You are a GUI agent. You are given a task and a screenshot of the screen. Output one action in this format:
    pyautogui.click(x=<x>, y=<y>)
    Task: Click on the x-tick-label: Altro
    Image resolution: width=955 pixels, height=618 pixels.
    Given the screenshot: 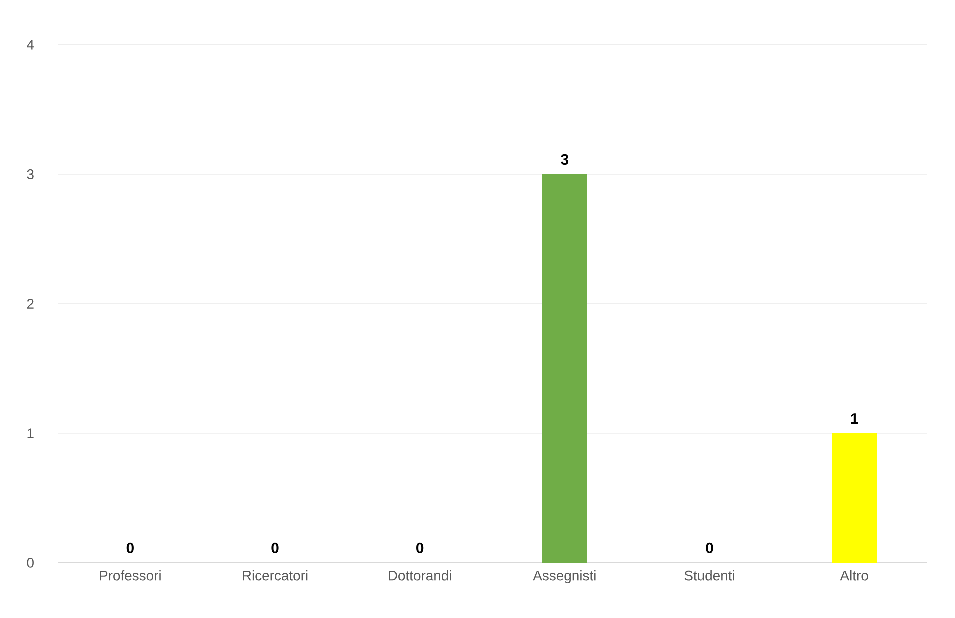 What is the action you would take?
    pyautogui.click(x=854, y=575)
    